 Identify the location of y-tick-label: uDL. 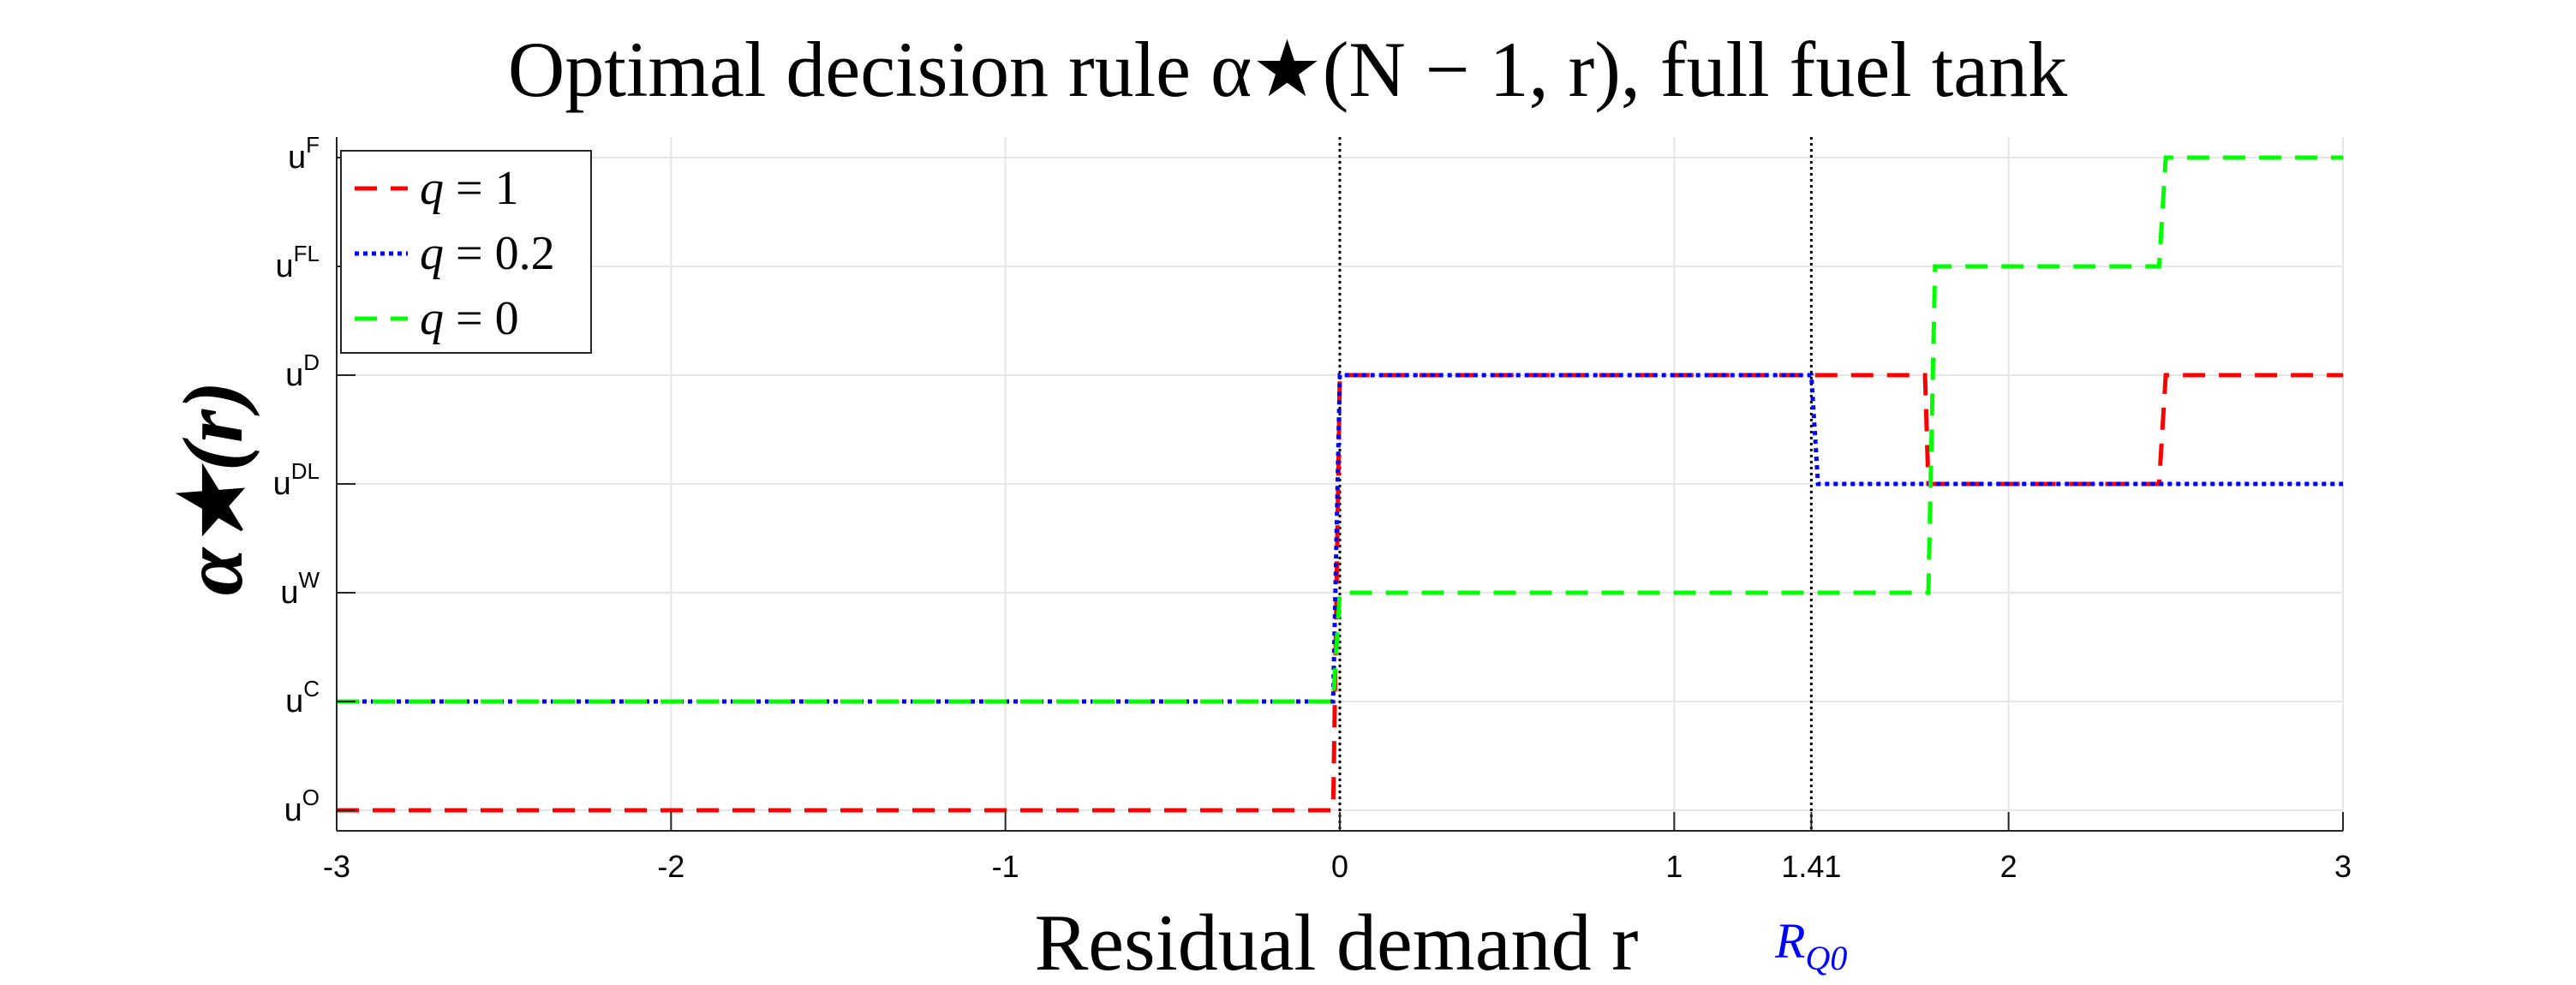
(297, 480).